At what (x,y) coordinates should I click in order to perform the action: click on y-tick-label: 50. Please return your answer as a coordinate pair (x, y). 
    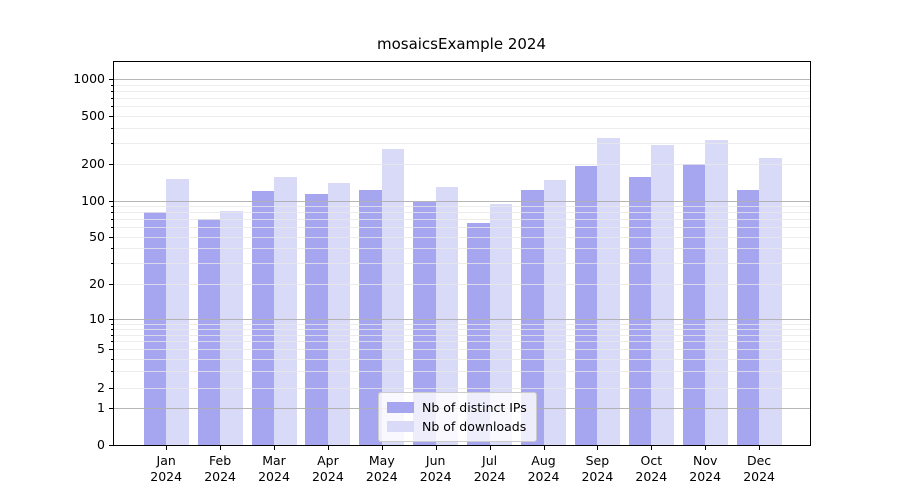
    Looking at the image, I should click on (97, 236).